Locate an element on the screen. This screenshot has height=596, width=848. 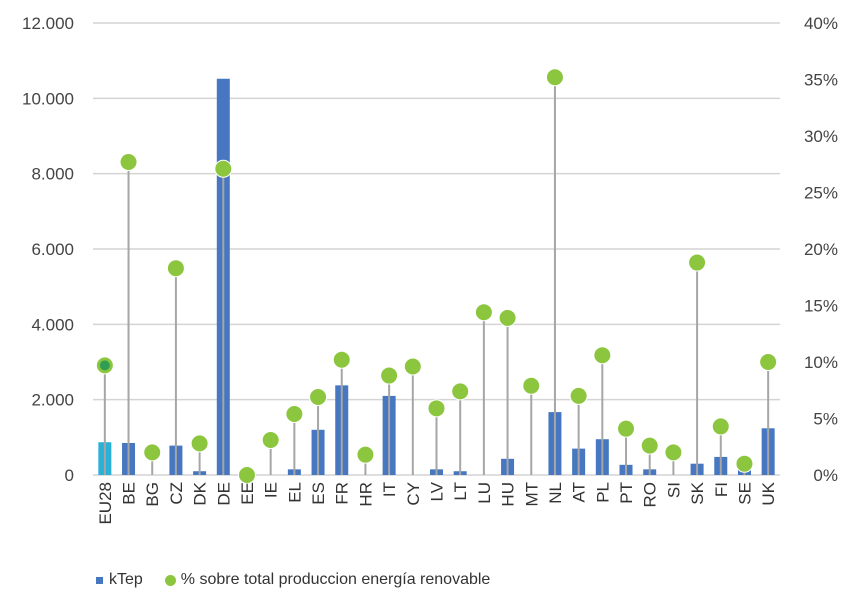
left-axis-ticks: 0 2.000 4.000 6.000 8.000 10.000 12.000 is located at coordinates (48, 249).